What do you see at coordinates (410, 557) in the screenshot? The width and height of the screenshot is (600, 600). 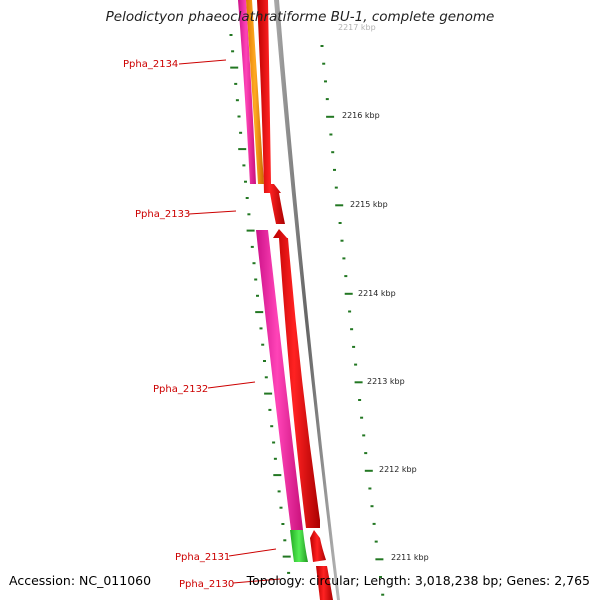 I see `kbp-label-2211: 2211 kbp` at bounding box center [410, 557].